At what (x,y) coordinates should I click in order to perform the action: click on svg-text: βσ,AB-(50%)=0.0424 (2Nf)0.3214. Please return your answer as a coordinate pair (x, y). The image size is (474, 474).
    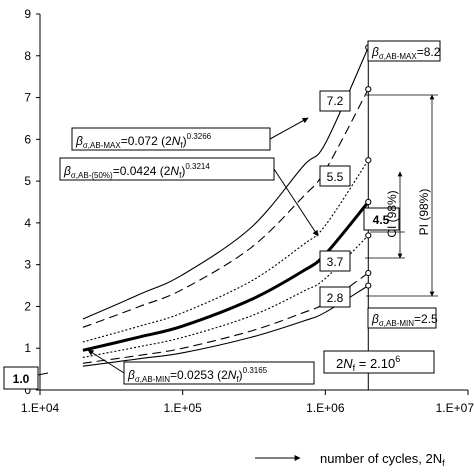
    Looking at the image, I should click on (136, 171).